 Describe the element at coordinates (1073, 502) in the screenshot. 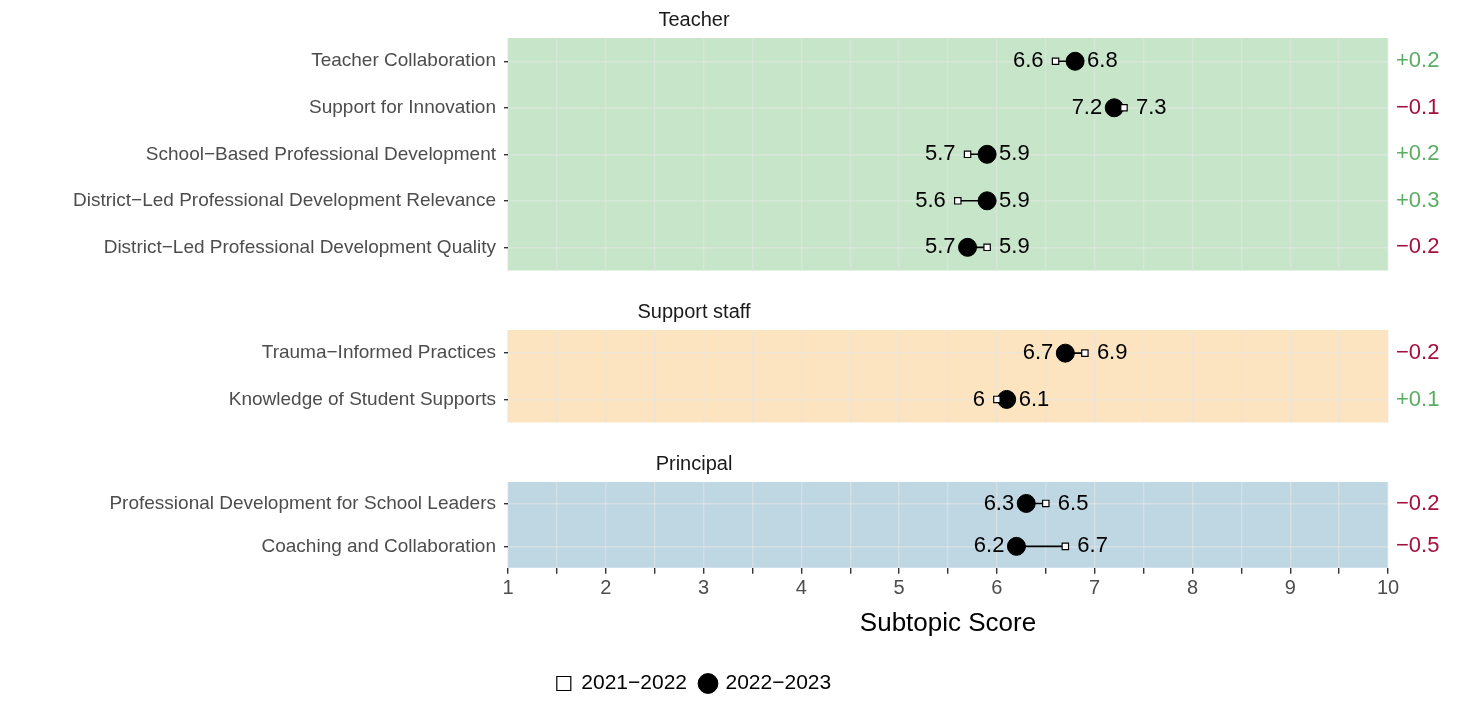

I see `data-label: 6.5` at that location.